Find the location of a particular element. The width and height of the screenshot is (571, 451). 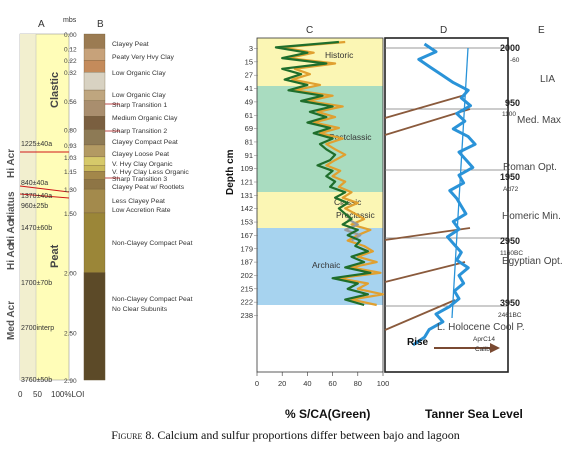

depth-tick-label: 0.80 is located at coordinates (70, 130).